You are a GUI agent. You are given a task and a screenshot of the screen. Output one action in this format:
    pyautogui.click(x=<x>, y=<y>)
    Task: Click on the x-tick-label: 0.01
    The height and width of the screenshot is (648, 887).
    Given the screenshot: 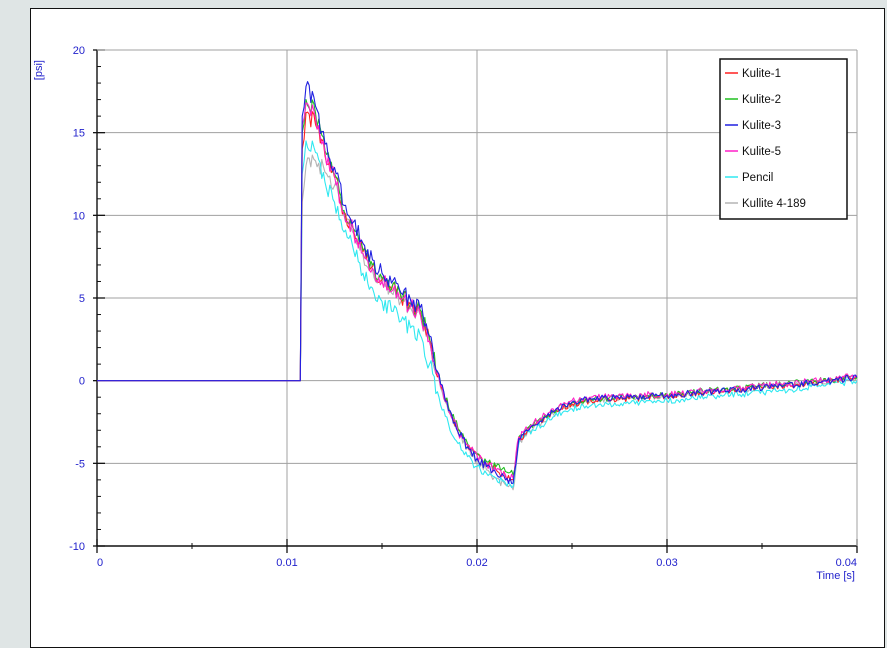 What is the action you would take?
    pyautogui.click(x=286, y=563)
    